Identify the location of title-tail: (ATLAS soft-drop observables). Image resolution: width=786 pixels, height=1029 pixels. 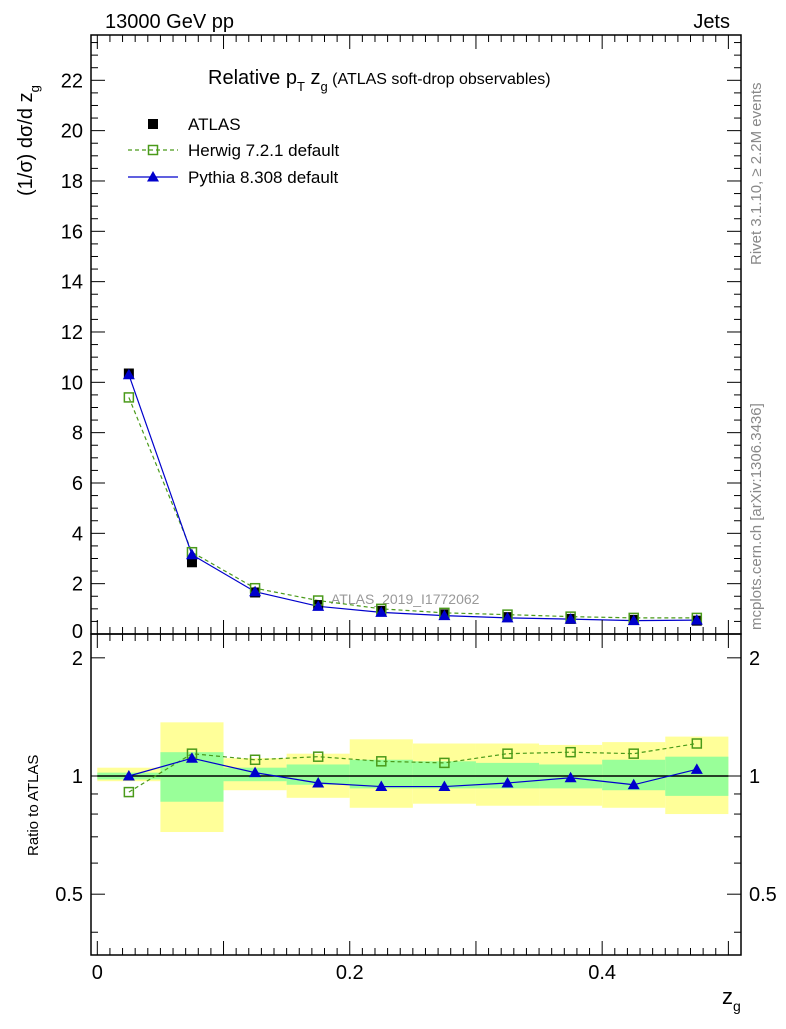
(439, 79).